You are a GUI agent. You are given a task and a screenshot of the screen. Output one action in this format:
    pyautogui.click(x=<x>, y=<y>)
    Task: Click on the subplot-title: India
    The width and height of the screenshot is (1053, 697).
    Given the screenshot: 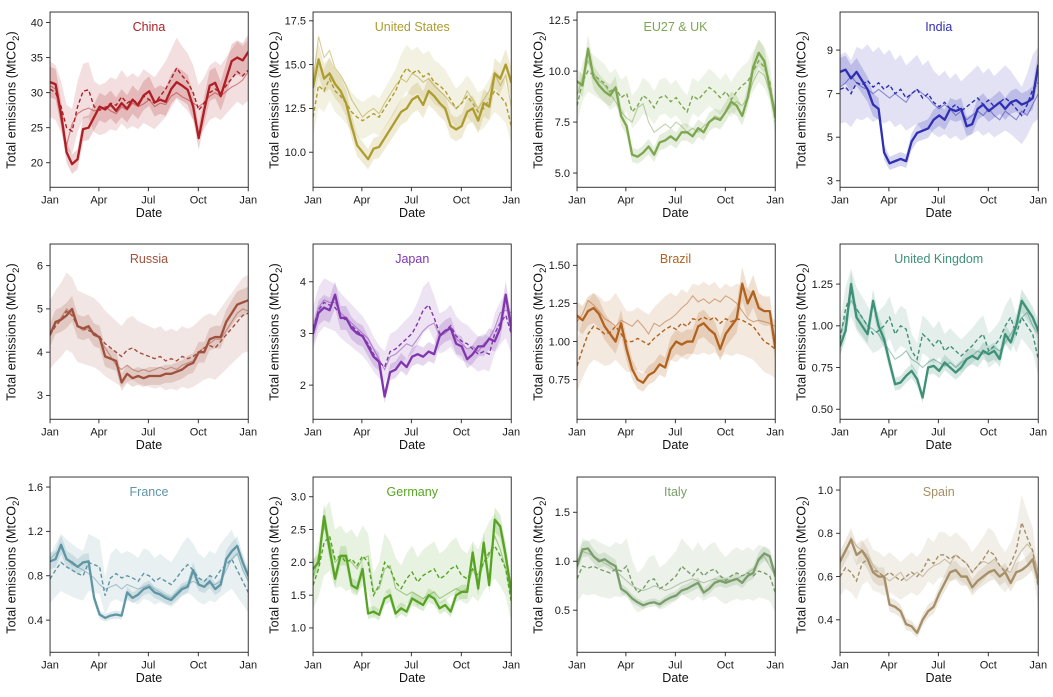 What is the action you would take?
    pyautogui.click(x=939, y=27)
    